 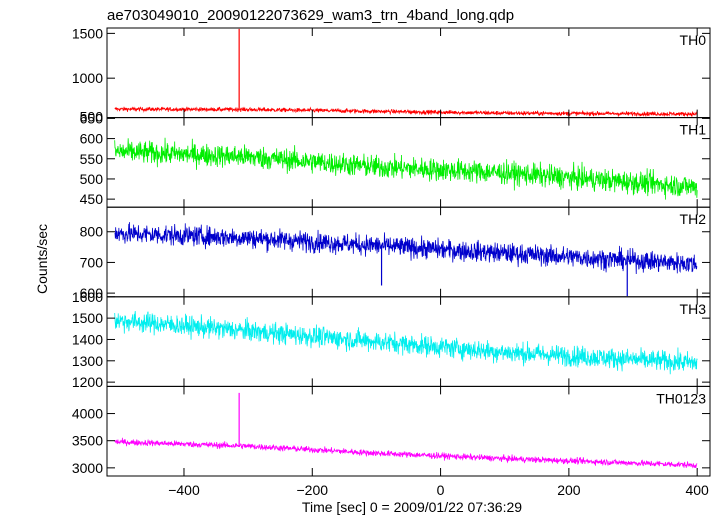 What do you see at coordinates (569, 490) in the screenshot?
I see `x-tick-label: 200` at bounding box center [569, 490].